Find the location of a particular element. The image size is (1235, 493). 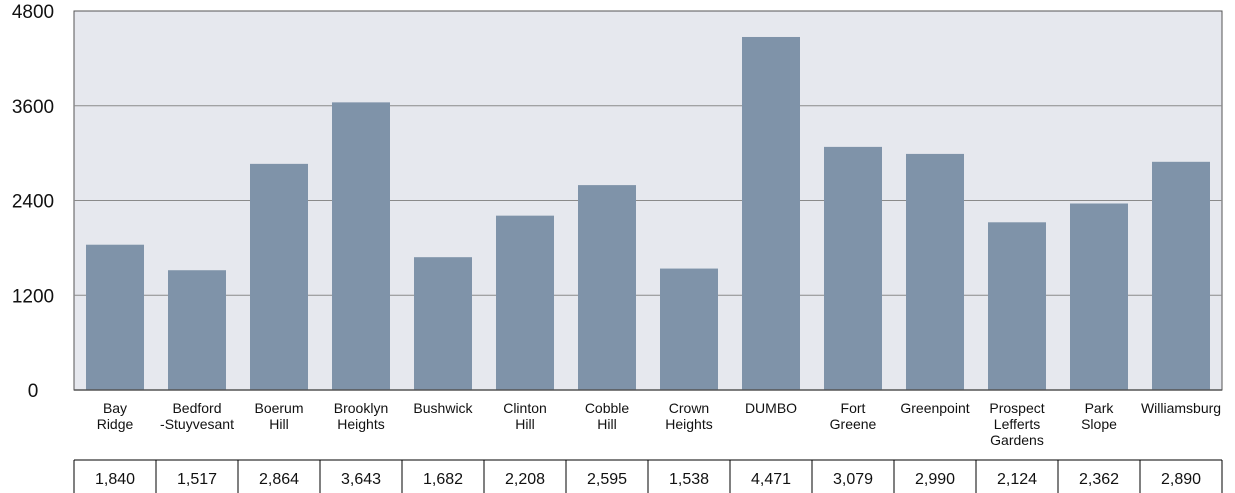

x-category-label: Park Slope is located at coordinates (1099, 416).